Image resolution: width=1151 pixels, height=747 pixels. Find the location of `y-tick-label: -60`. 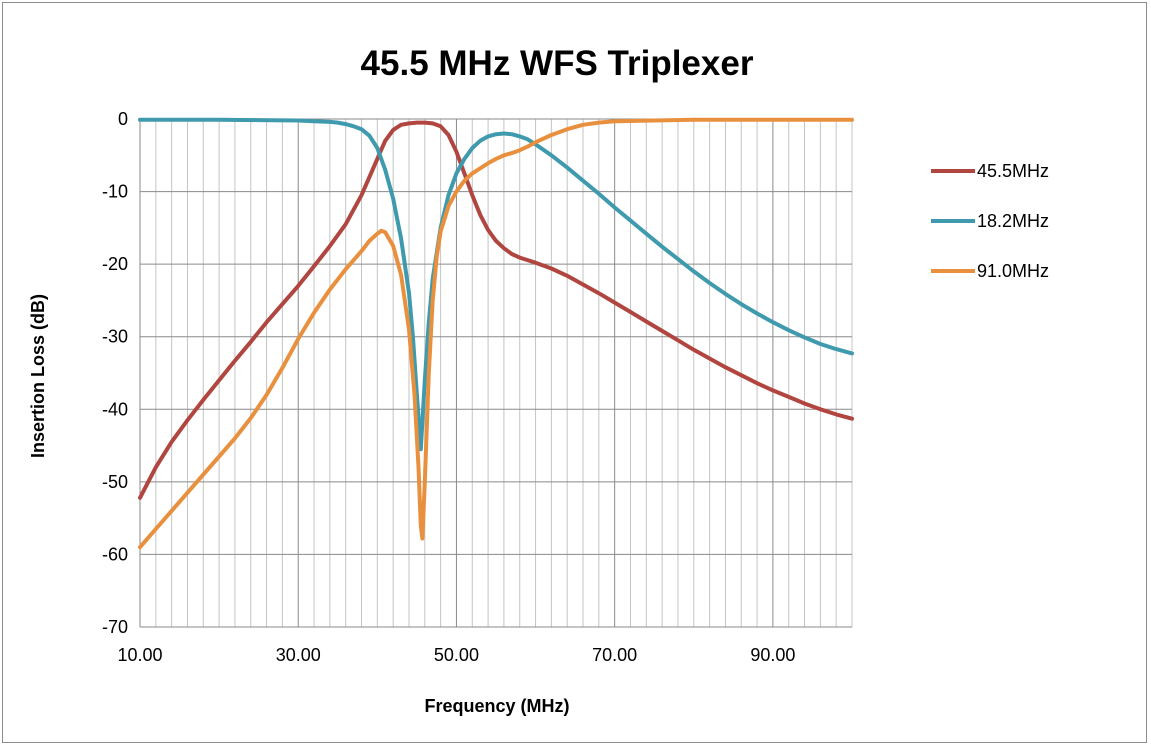

y-tick-label: -60 is located at coordinates (115, 554).